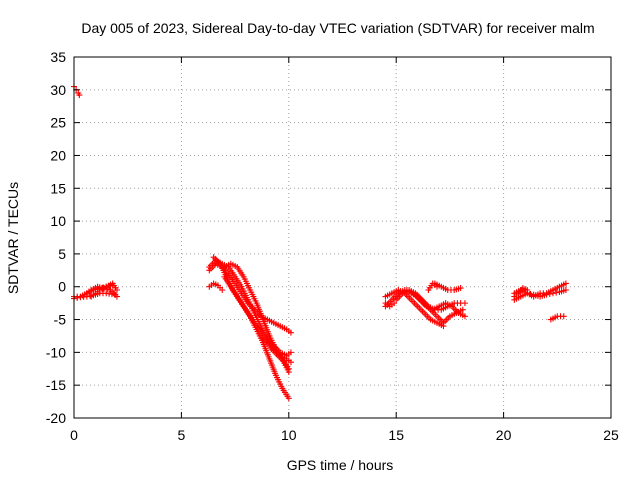 This screenshot has width=640, height=480. What do you see at coordinates (396, 435) in the screenshot?
I see `x-tick-label: 15` at bounding box center [396, 435].